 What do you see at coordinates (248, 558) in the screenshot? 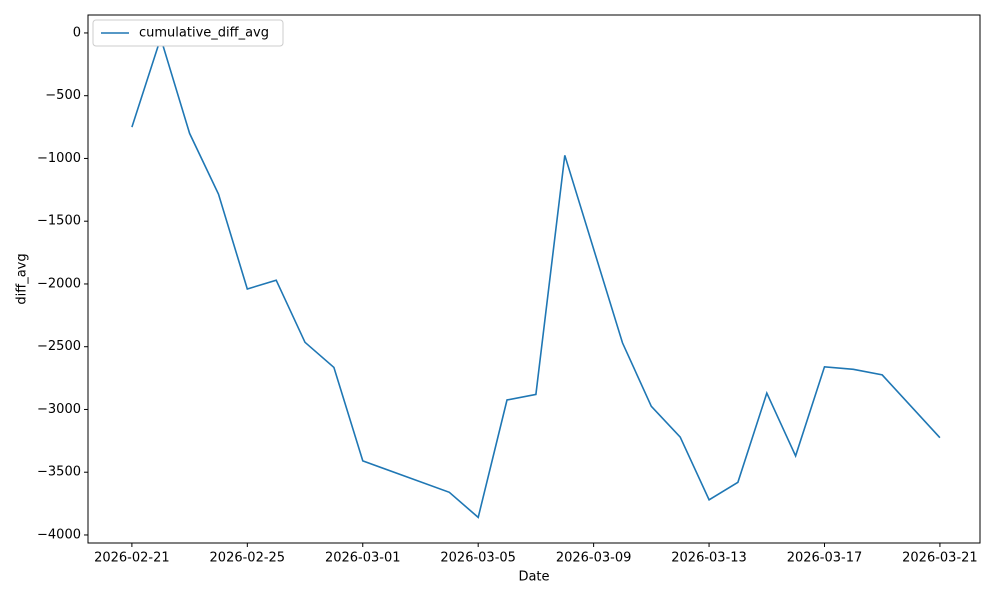
I see `x-tick-label: 2026-02-25` at bounding box center [248, 558].